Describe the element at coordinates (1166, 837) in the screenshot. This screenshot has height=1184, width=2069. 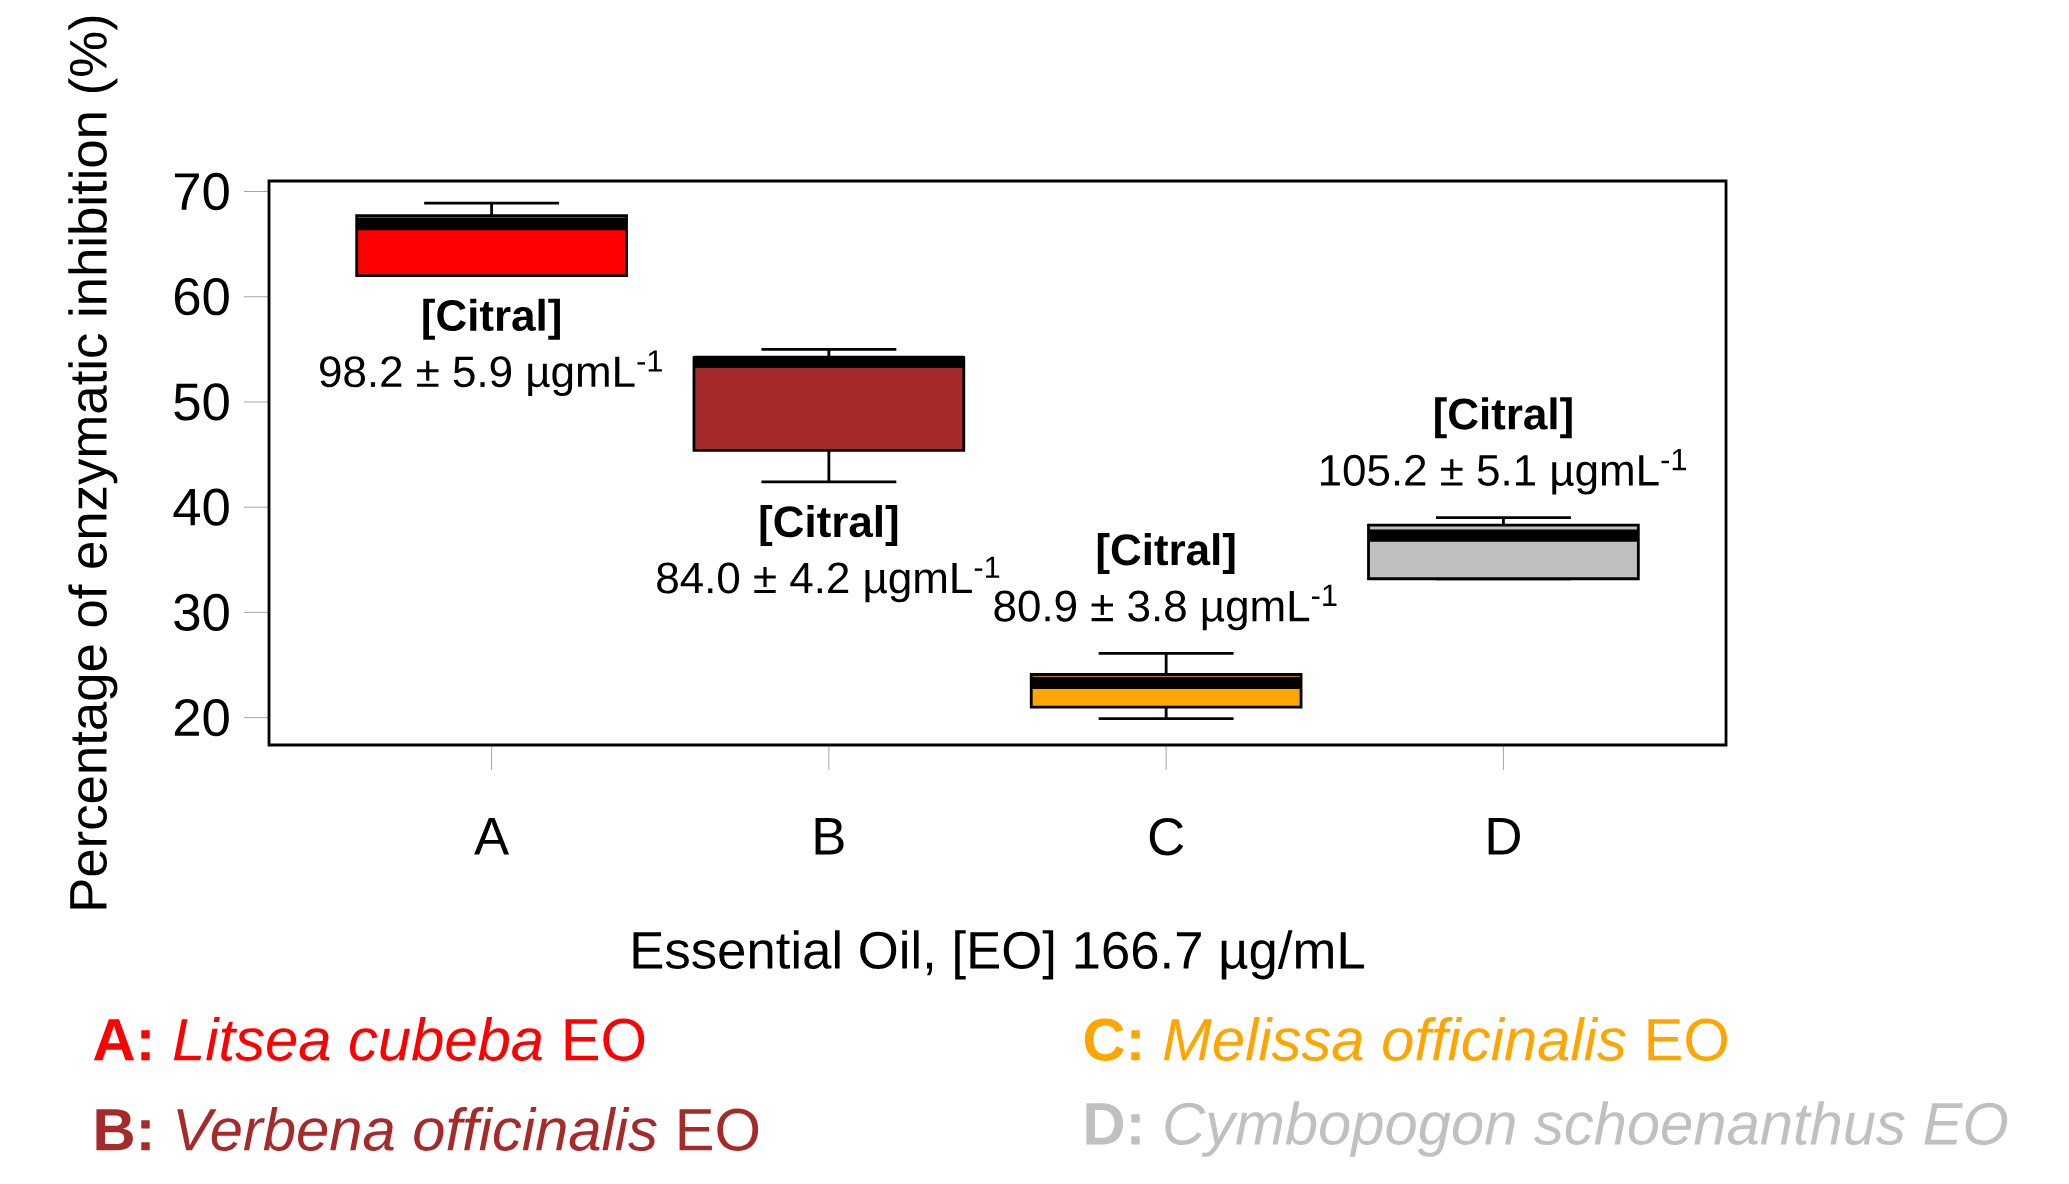
I see `x-tick-label: C` at that location.